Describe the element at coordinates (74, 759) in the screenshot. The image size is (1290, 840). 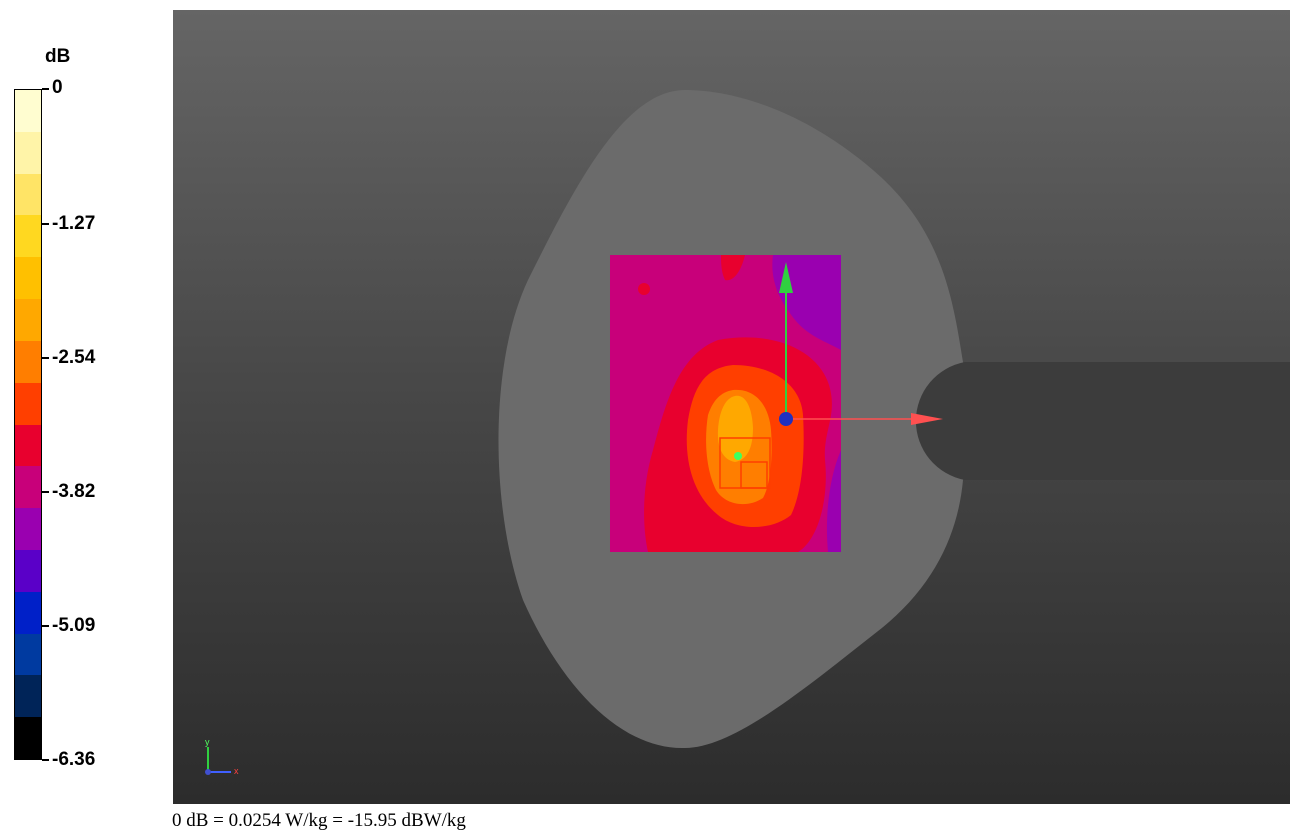
I see `legend-label-5: -6.36` at that location.